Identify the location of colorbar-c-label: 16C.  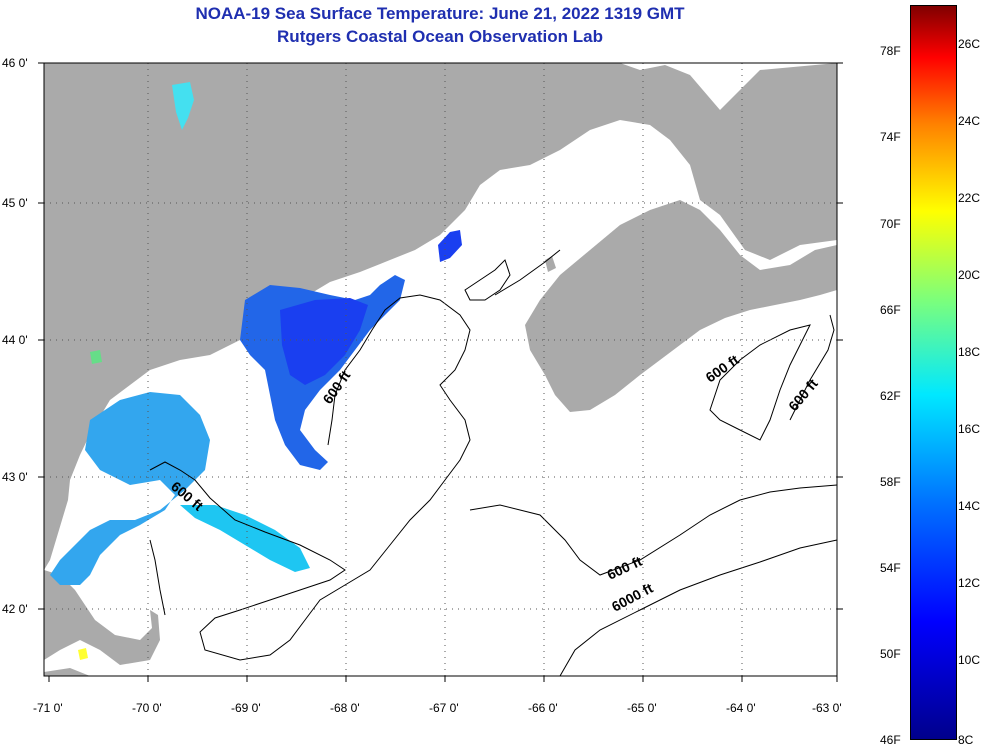
(969, 429).